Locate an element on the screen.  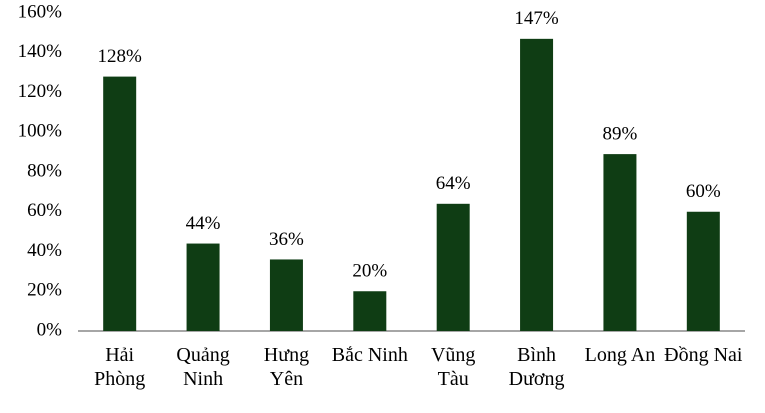
y-tick-label: 0% is located at coordinates (50, 329).